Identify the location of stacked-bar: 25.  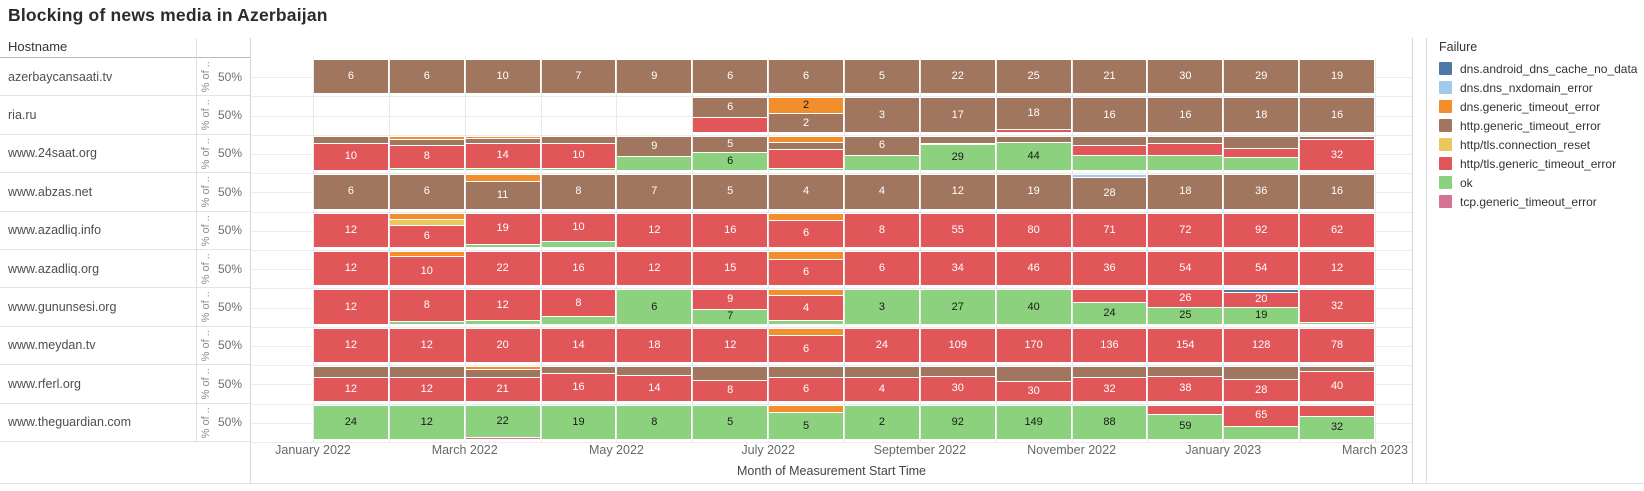
(1033, 77).